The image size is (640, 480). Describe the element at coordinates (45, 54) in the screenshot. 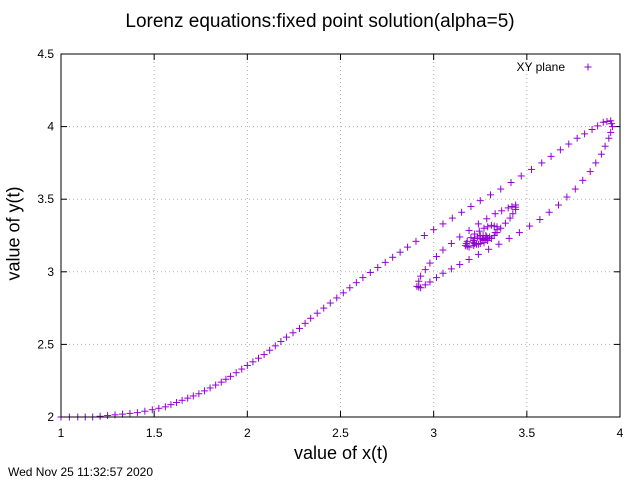

I see `y-tick-label: 4.5` at that location.